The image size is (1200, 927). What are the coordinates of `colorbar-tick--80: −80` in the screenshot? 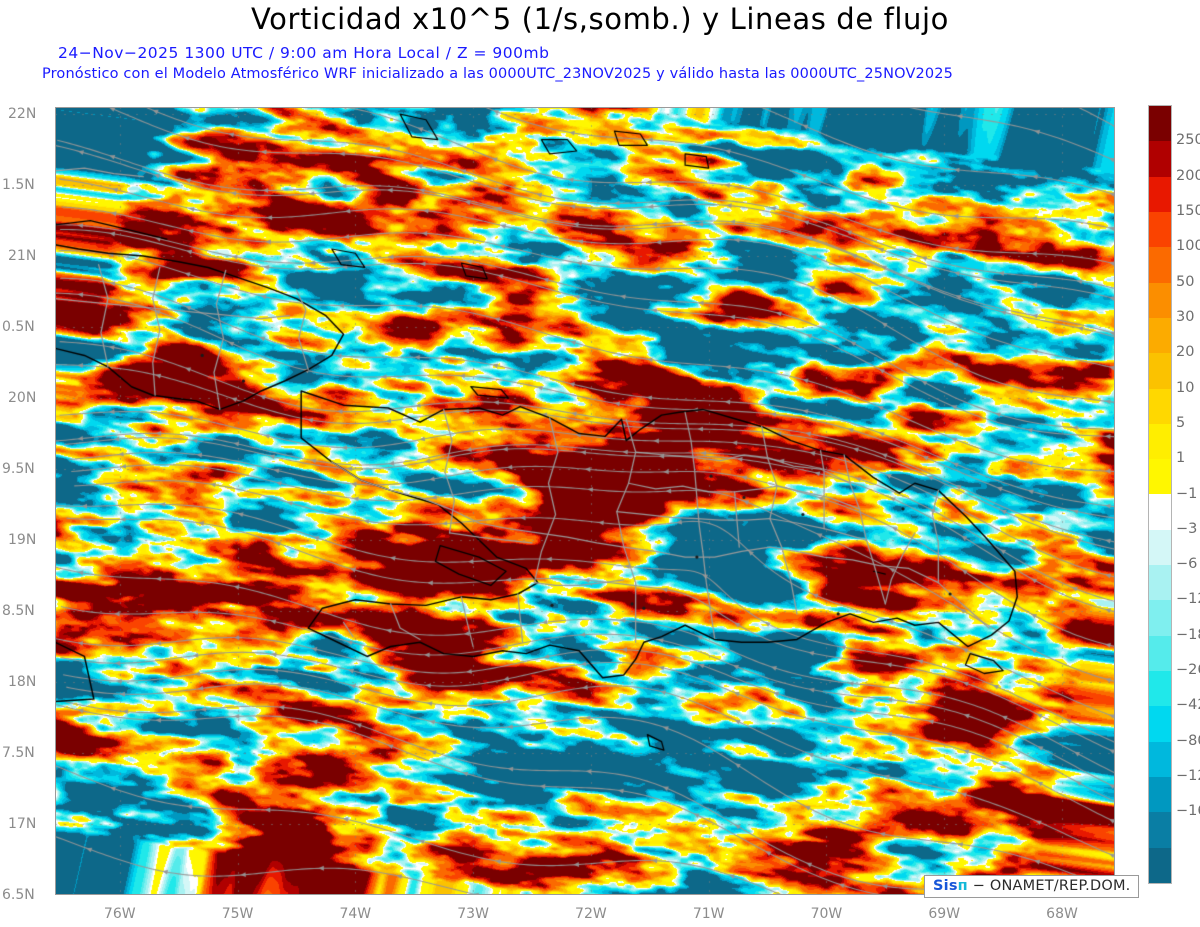 It's located at (1188, 740).